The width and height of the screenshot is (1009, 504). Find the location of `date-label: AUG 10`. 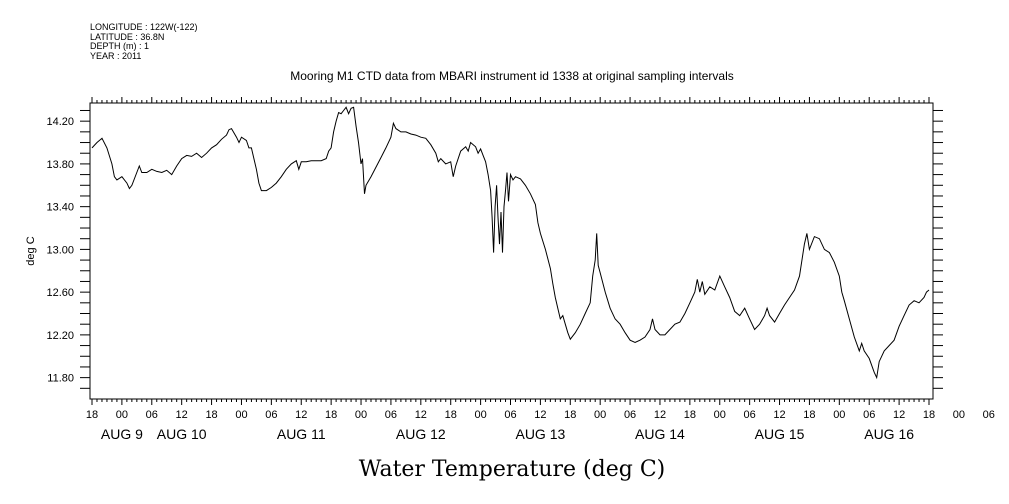

date-label: AUG 10 is located at coordinates (182, 434).